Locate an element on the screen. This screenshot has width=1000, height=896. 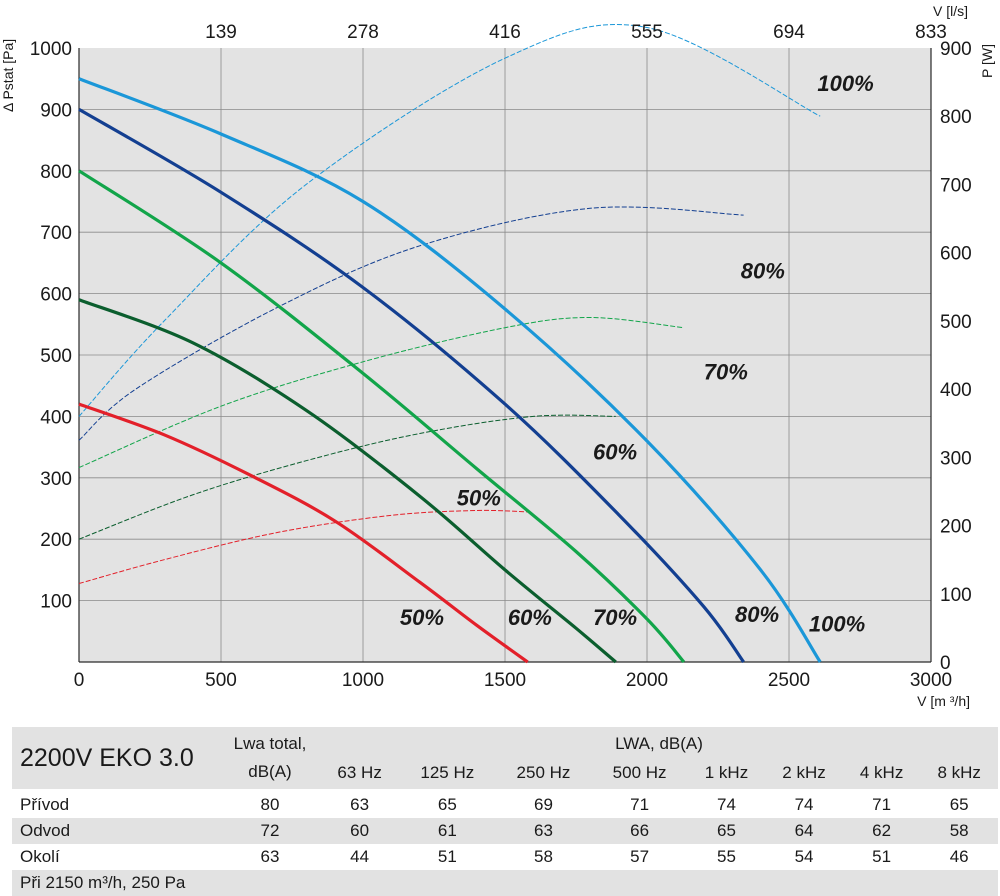
power-curve-70pct is located at coordinates (381, 392).